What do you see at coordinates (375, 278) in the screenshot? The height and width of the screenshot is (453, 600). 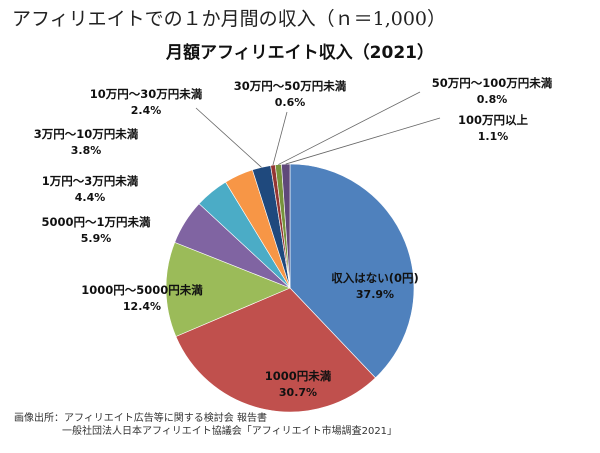 I see `slice-label-0: 収入はない(0円)` at bounding box center [375, 278].